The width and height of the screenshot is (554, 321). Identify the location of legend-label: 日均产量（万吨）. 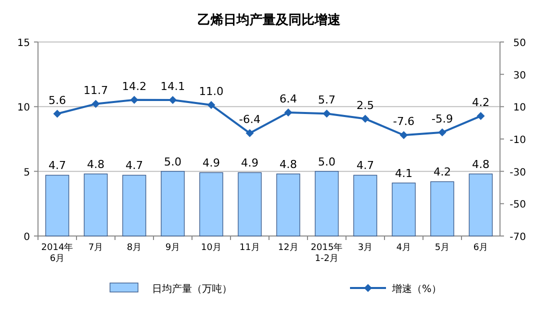
(192, 289).